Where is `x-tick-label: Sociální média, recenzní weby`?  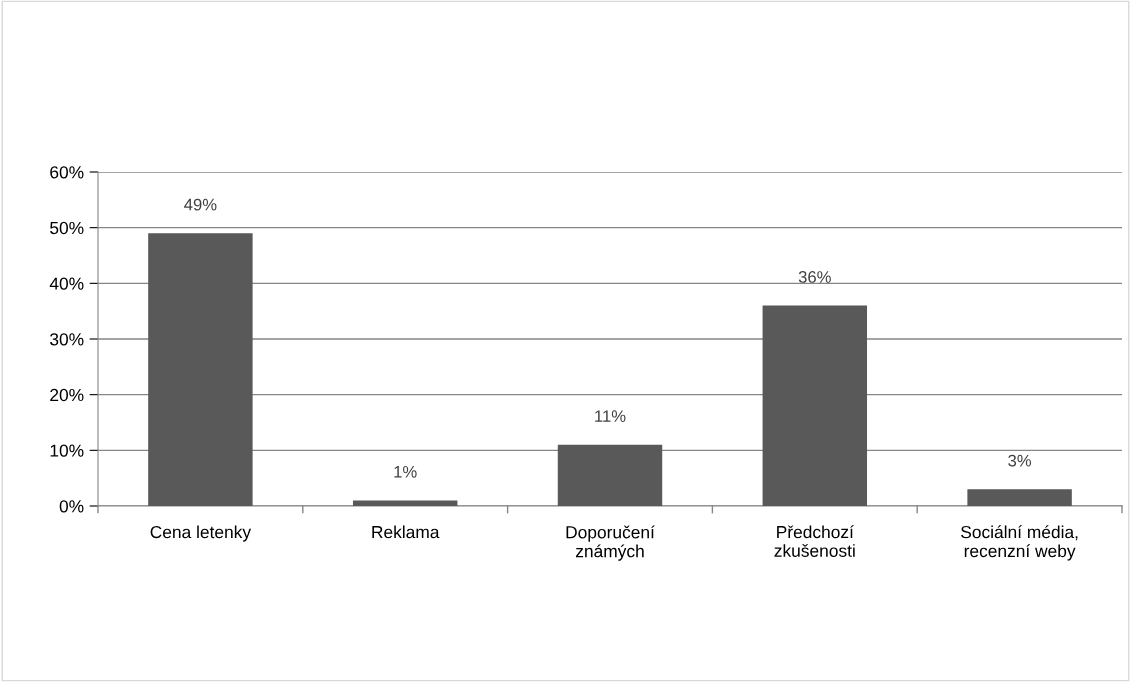
x-tick-label: Sociální média, recenzní weby is located at coordinates (1019, 543).